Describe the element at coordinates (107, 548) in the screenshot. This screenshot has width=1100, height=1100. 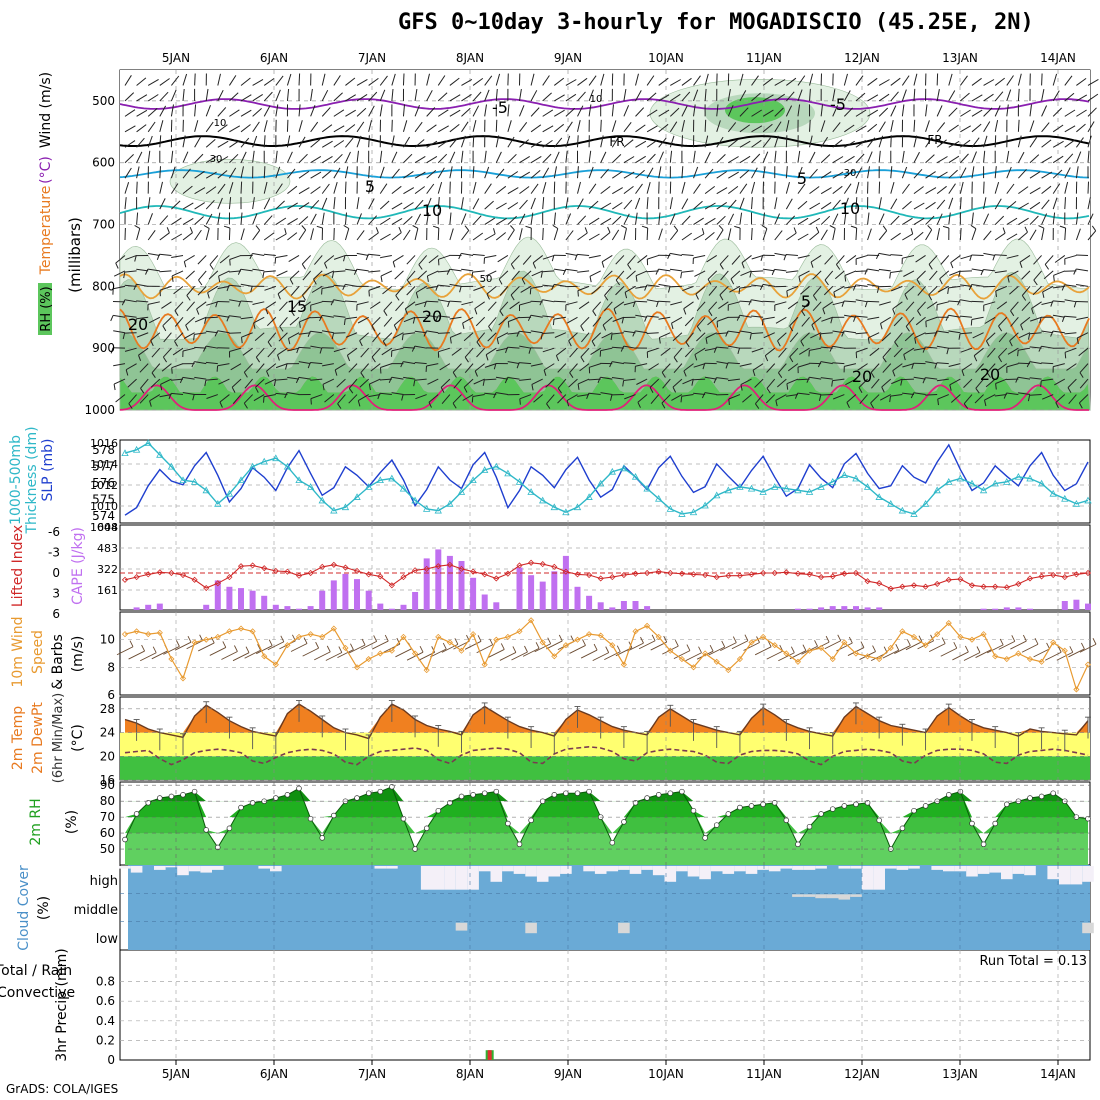
I see `cape-tick-label: 483` at that location.